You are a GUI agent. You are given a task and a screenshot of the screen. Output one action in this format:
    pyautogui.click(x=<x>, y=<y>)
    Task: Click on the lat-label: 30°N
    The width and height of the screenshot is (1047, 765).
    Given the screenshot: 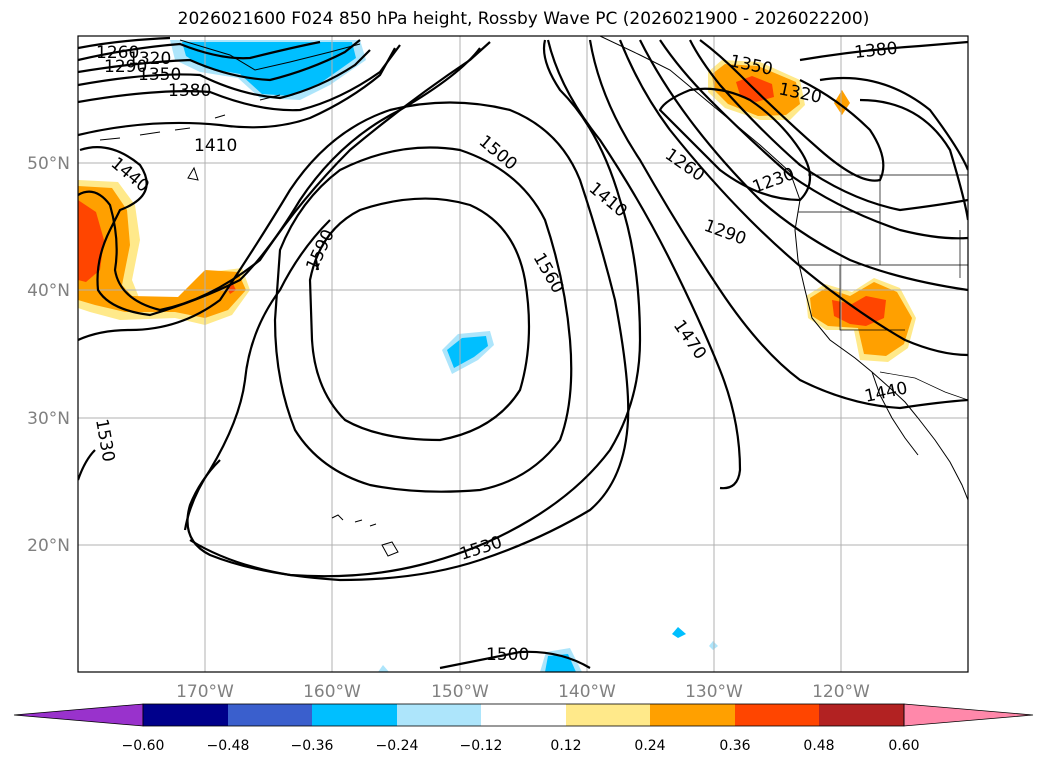 What is the action you would take?
    pyautogui.click(x=48, y=419)
    